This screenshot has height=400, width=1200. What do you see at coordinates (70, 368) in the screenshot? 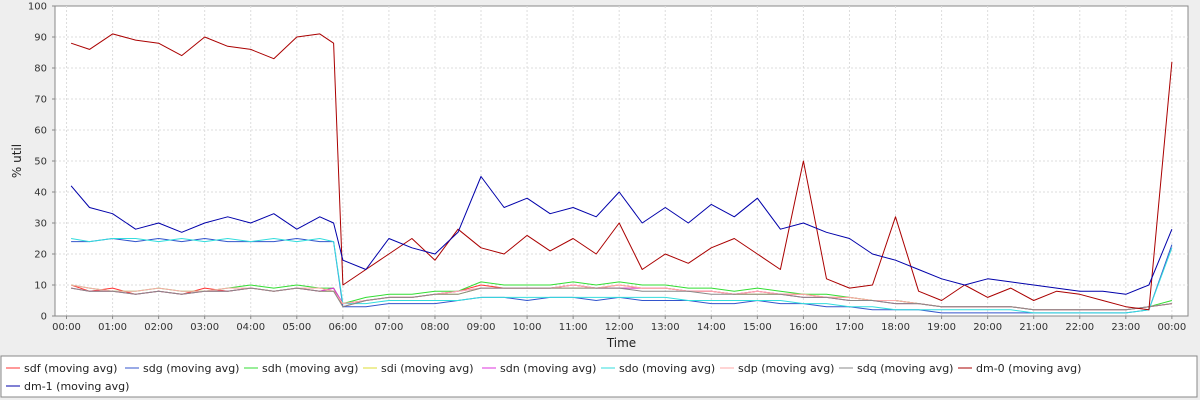
I see `legend-label: sdf (moving avg)` at bounding box center [70, 368].